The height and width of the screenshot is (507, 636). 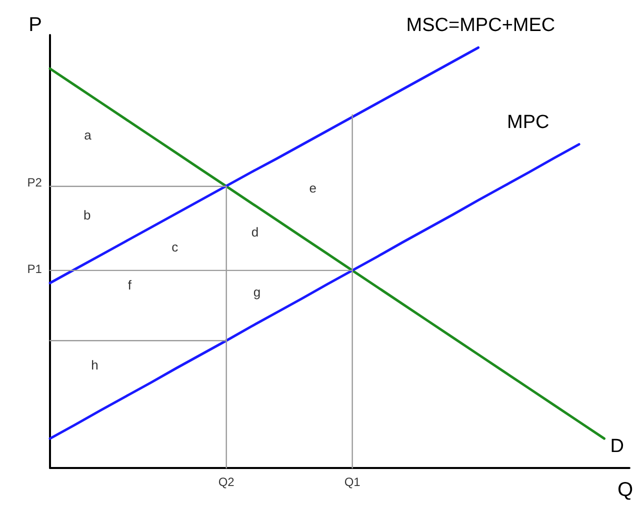 I want to click on annotation: b, so click(x=87, y=214).